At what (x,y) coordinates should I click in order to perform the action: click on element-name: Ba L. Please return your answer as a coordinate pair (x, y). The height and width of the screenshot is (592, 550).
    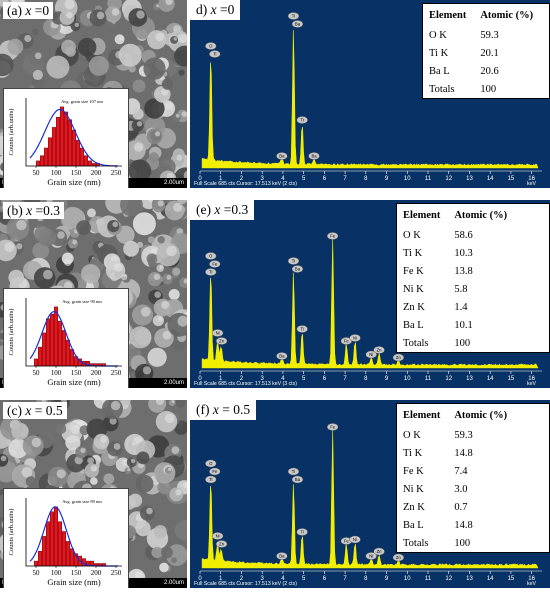
    Looking at the image, I should click on (413, 525).